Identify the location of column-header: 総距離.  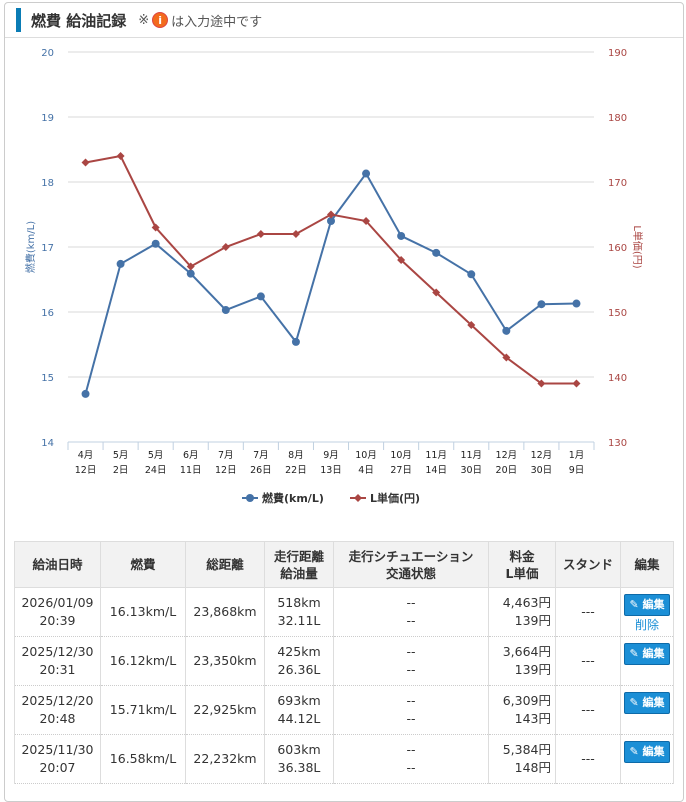
(225, 564).